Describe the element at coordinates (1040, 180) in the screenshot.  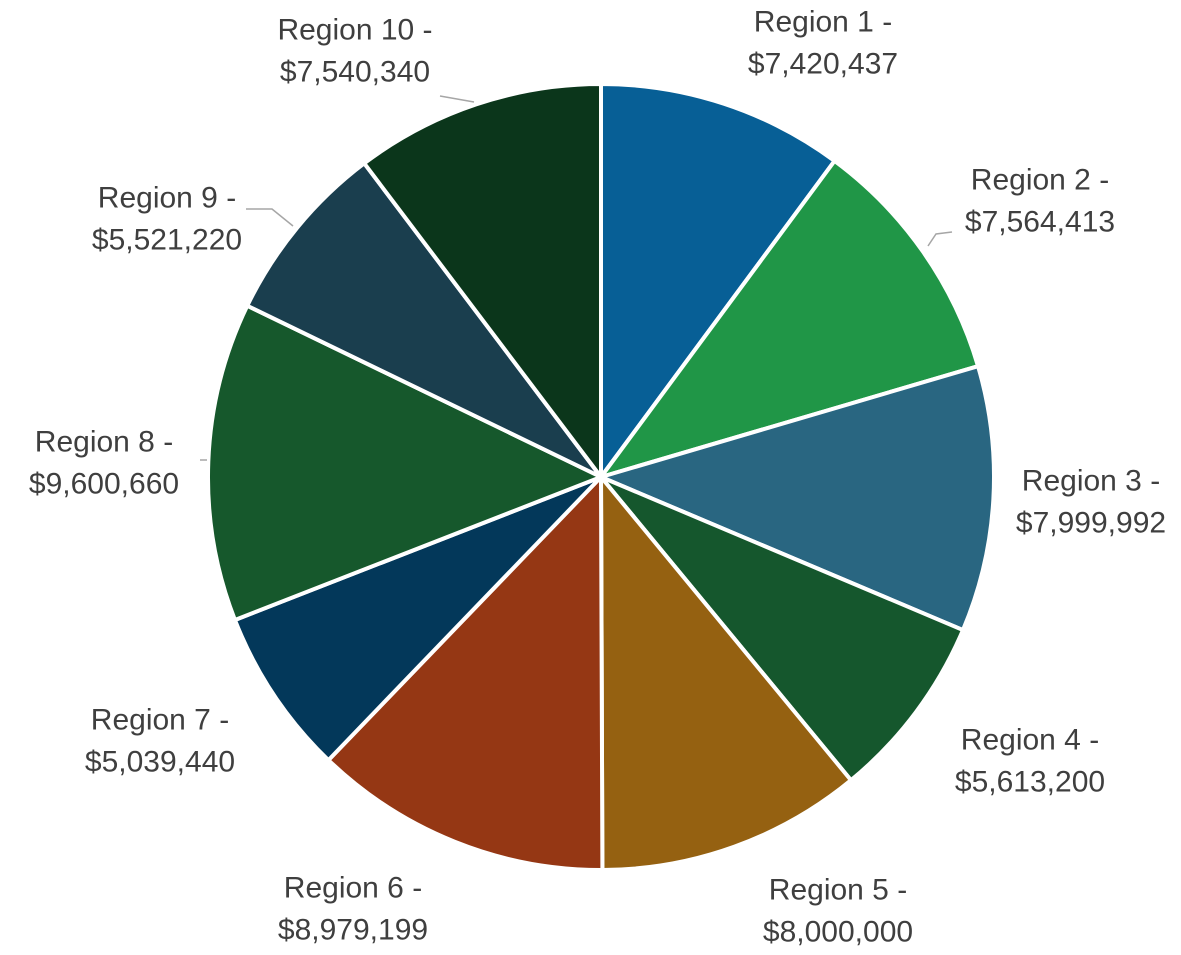
I see `data-label-category-region-2: Region 2 -` at that location.